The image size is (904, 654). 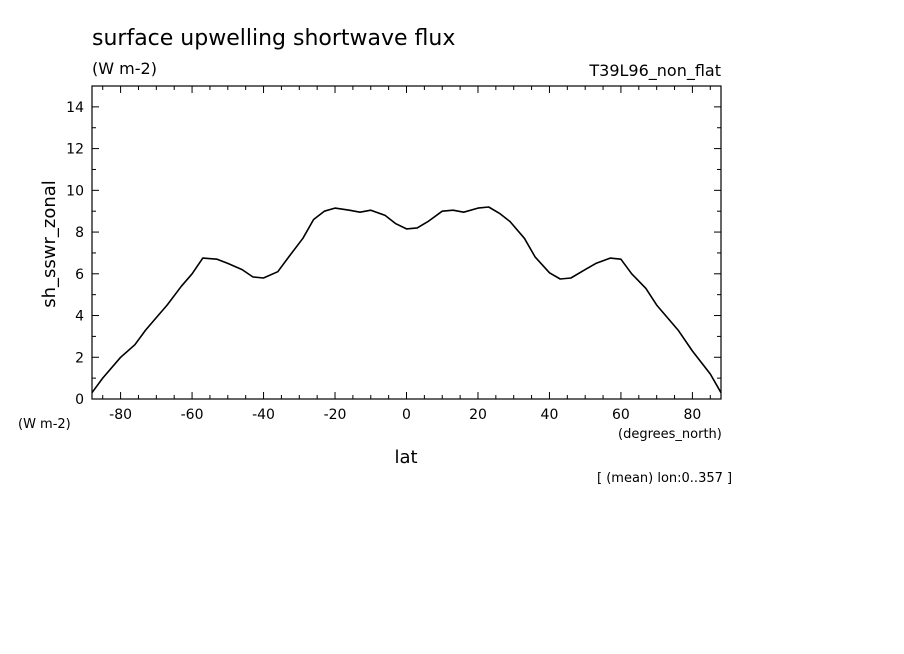 What do you see at coordinates (75, 191) in the screenshot?
I see `y-tick-label: 10` at bounding box center [75, 191].